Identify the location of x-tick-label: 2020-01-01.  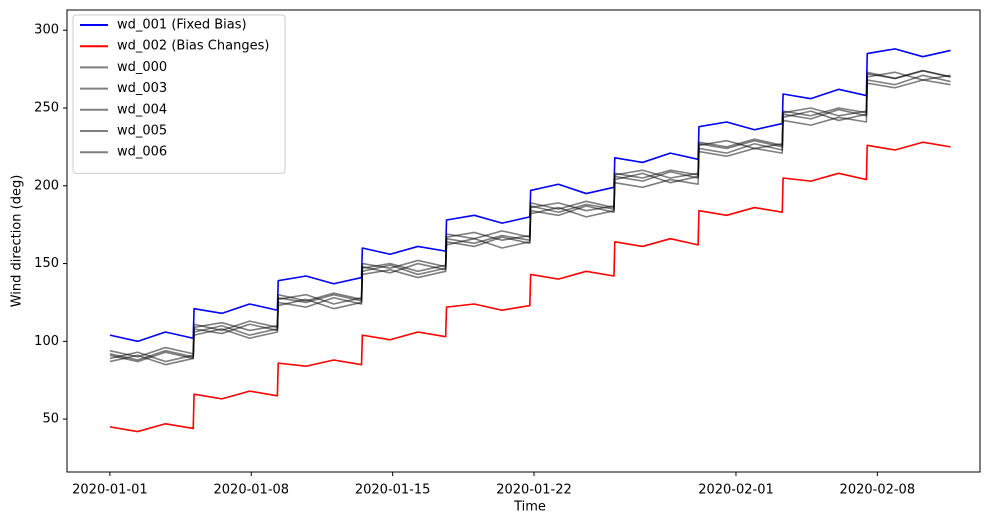
(110, 490).